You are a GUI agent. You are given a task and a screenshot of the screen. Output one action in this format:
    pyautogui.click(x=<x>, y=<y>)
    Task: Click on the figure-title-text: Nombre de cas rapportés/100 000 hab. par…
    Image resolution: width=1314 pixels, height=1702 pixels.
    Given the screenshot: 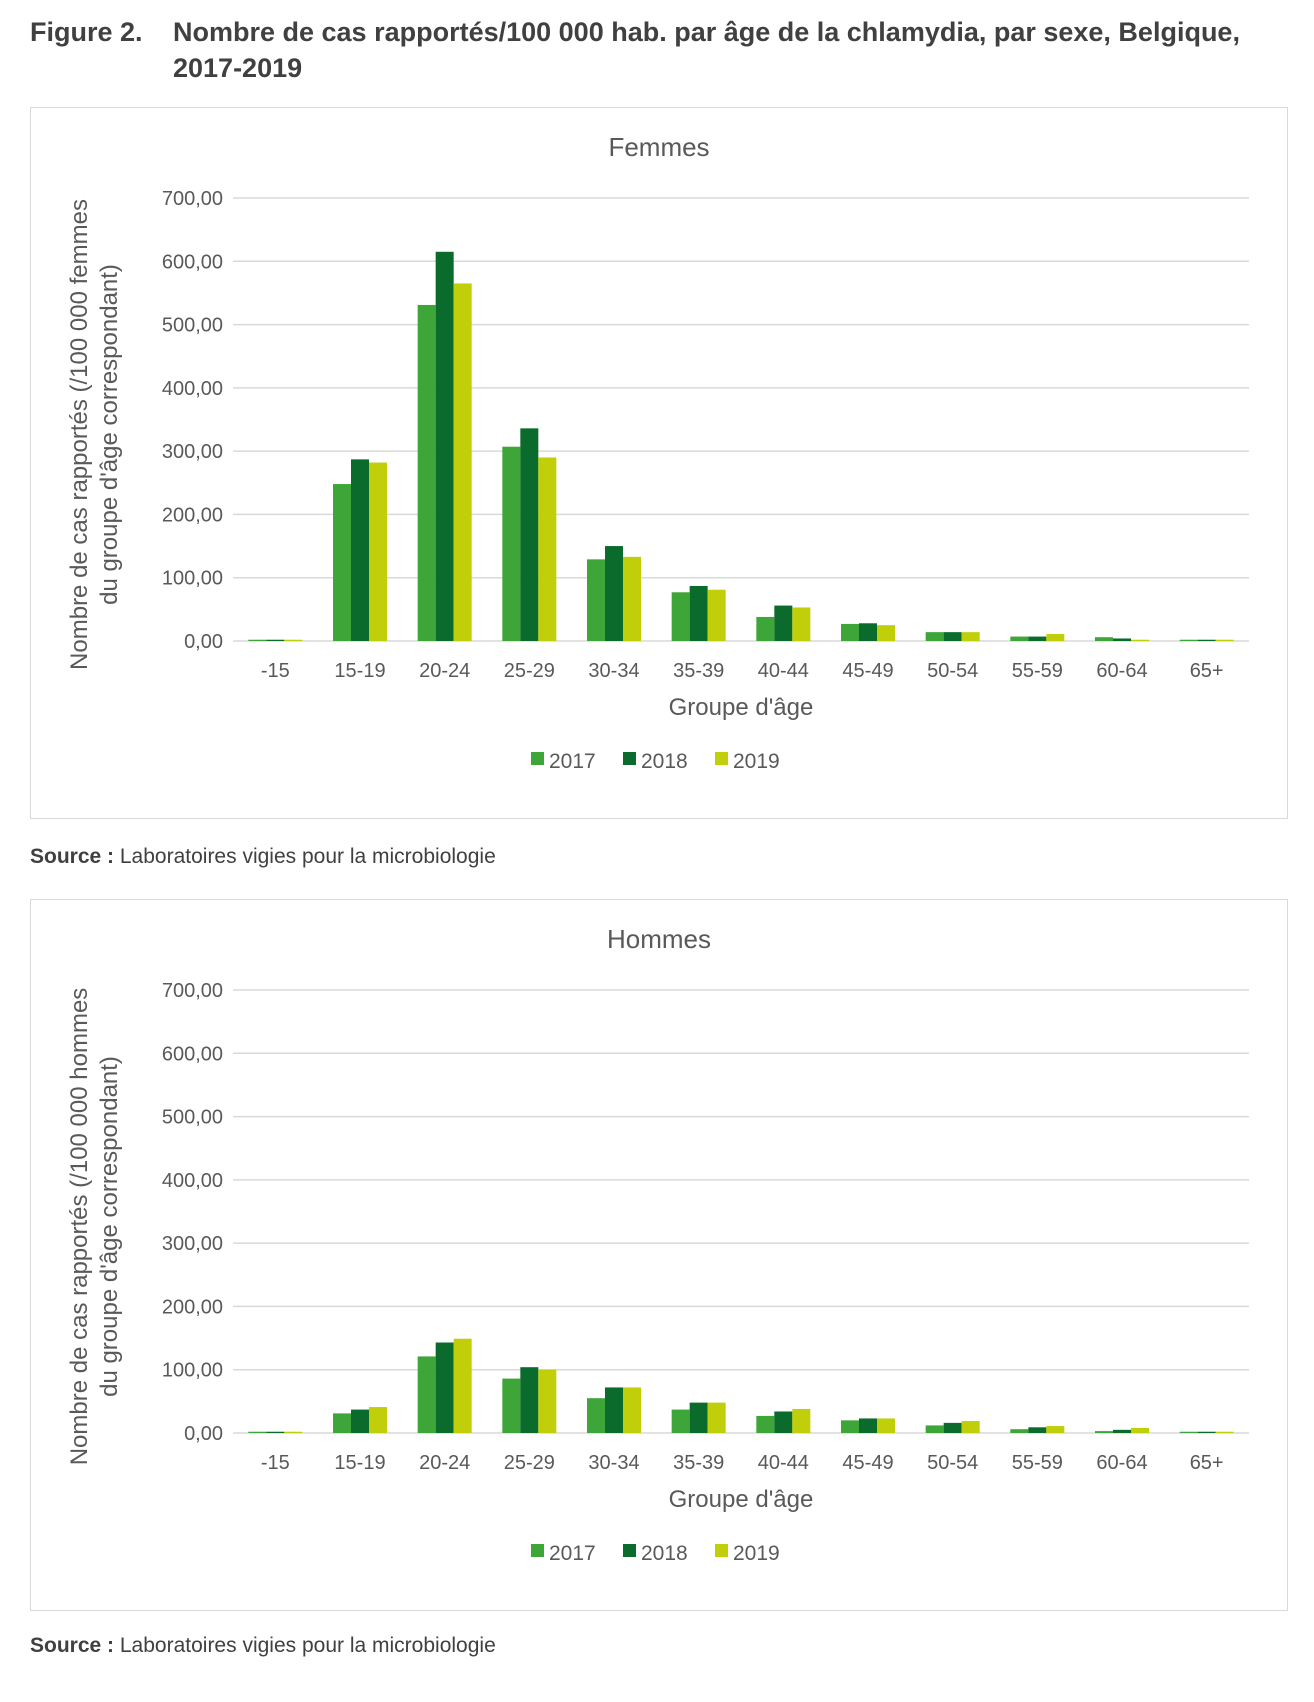 What is the action you would take?
    pyautogui.click(x=706, y=50)
    